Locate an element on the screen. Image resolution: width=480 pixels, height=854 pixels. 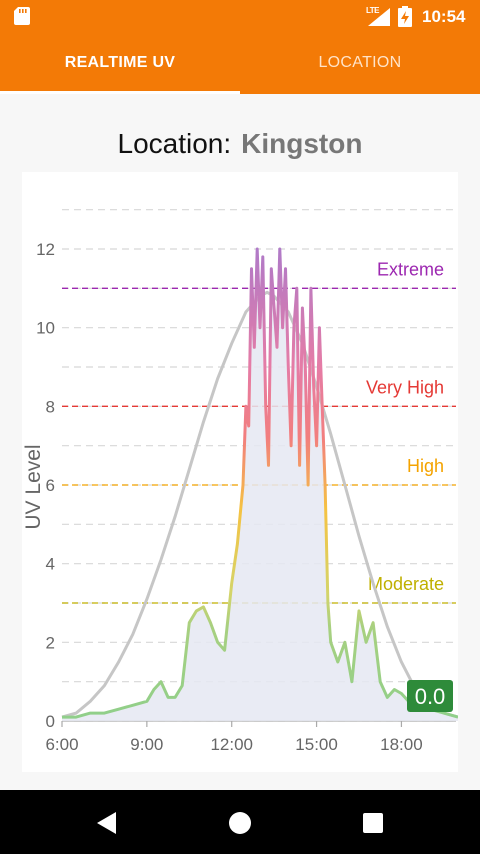
back-icon is located at coordinates (107, 823).